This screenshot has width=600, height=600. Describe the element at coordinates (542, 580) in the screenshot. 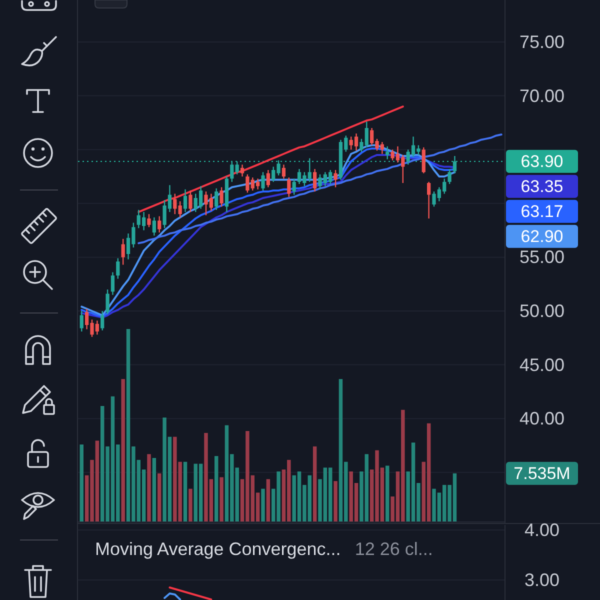

I see `y-tick-label: 3.00` at that location.